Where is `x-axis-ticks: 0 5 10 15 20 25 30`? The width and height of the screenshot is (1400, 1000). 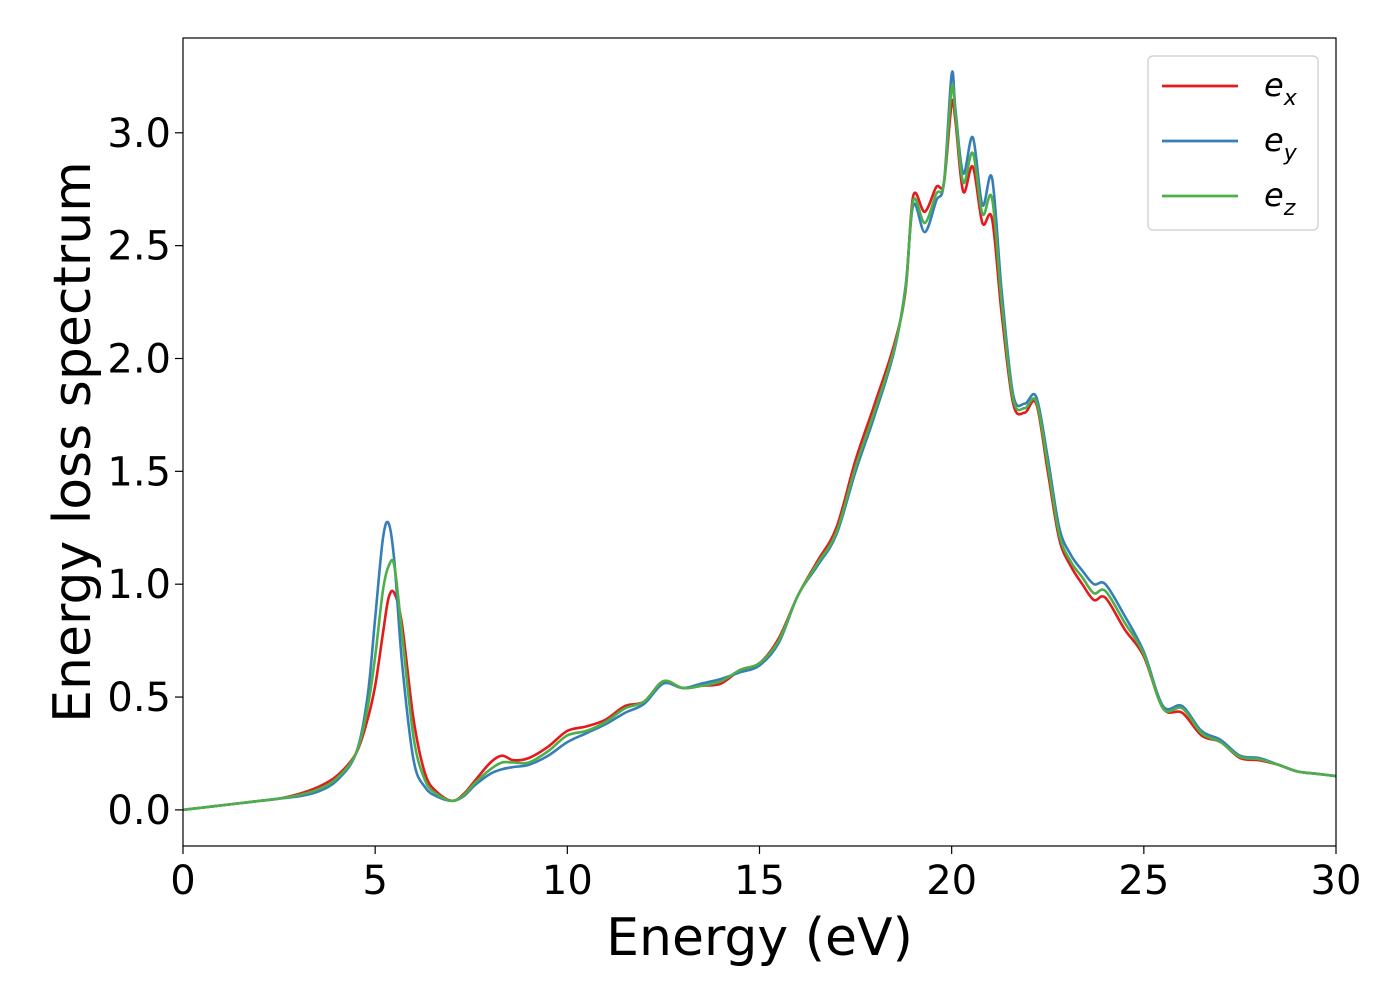
x-axis-ticks: 0 5 10 15 20 25 30 is located at coordinates (765, 875).